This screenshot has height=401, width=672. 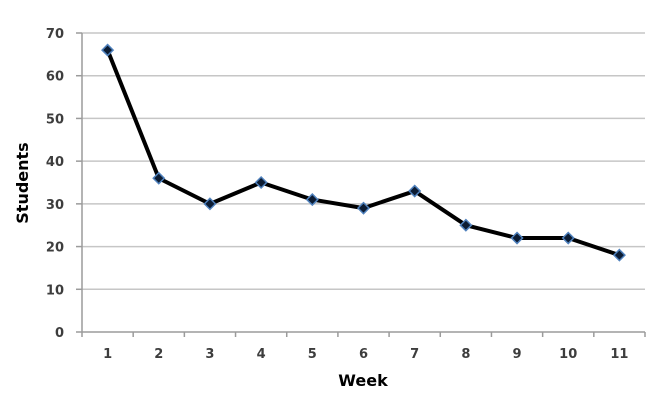 I want to click on x-tick-label: 10, so click(x=568, y=354).